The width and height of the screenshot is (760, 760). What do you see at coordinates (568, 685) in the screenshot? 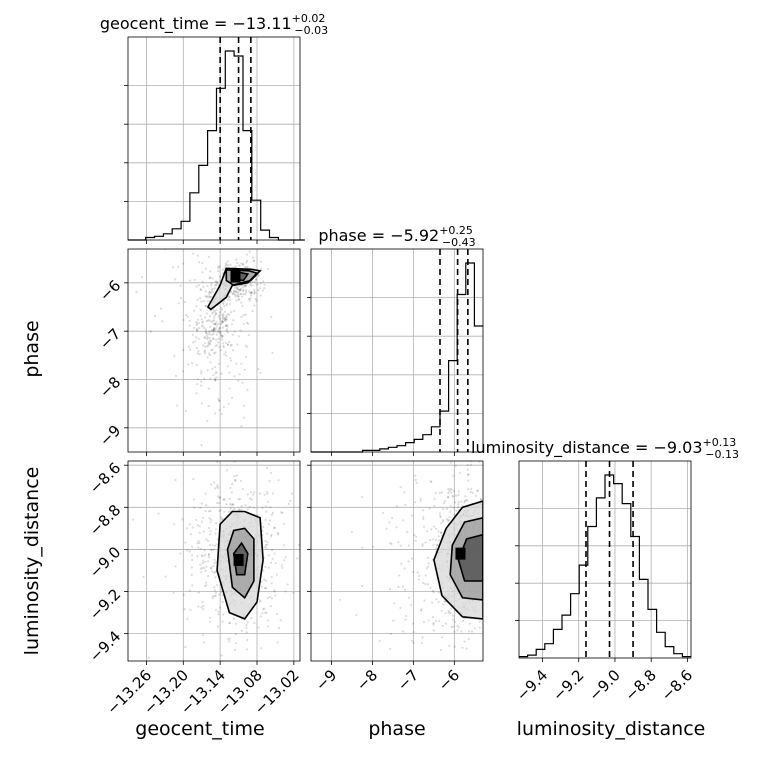
I see `x-tick-label: −9.2` at bounding box center [568, 685].